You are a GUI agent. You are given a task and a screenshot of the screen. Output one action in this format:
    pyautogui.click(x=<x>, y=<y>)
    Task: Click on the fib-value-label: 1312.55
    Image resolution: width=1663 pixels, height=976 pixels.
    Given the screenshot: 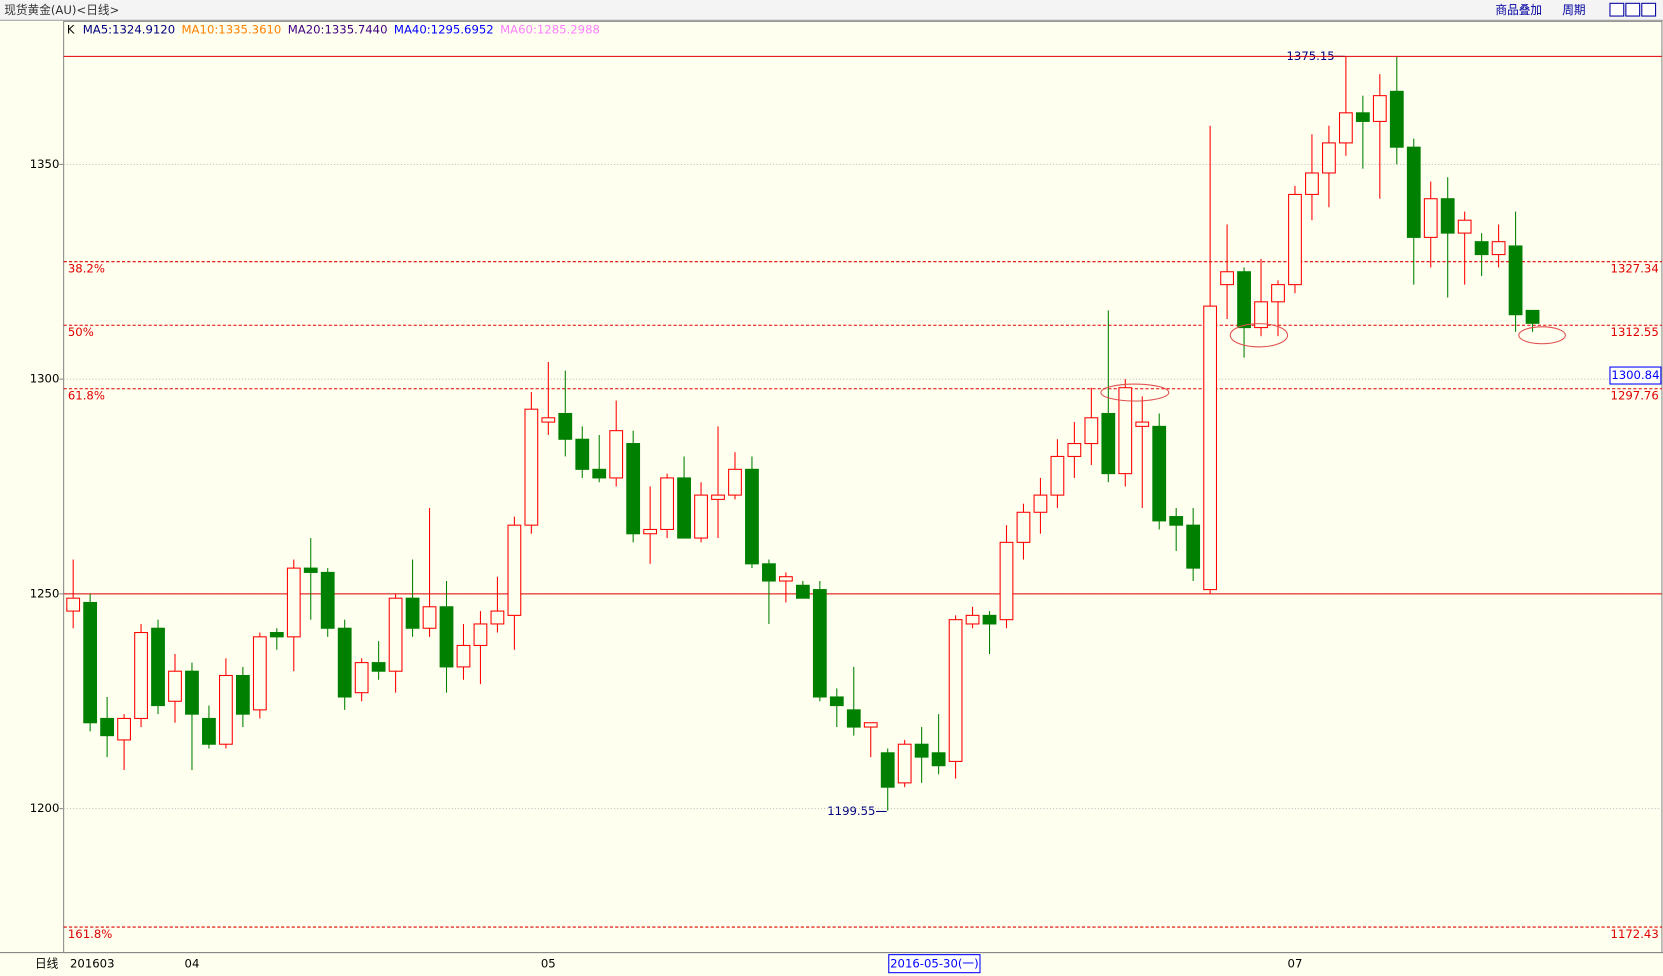 What is the action you would take?
    pyautogui.click(x=1635, y=332)
    